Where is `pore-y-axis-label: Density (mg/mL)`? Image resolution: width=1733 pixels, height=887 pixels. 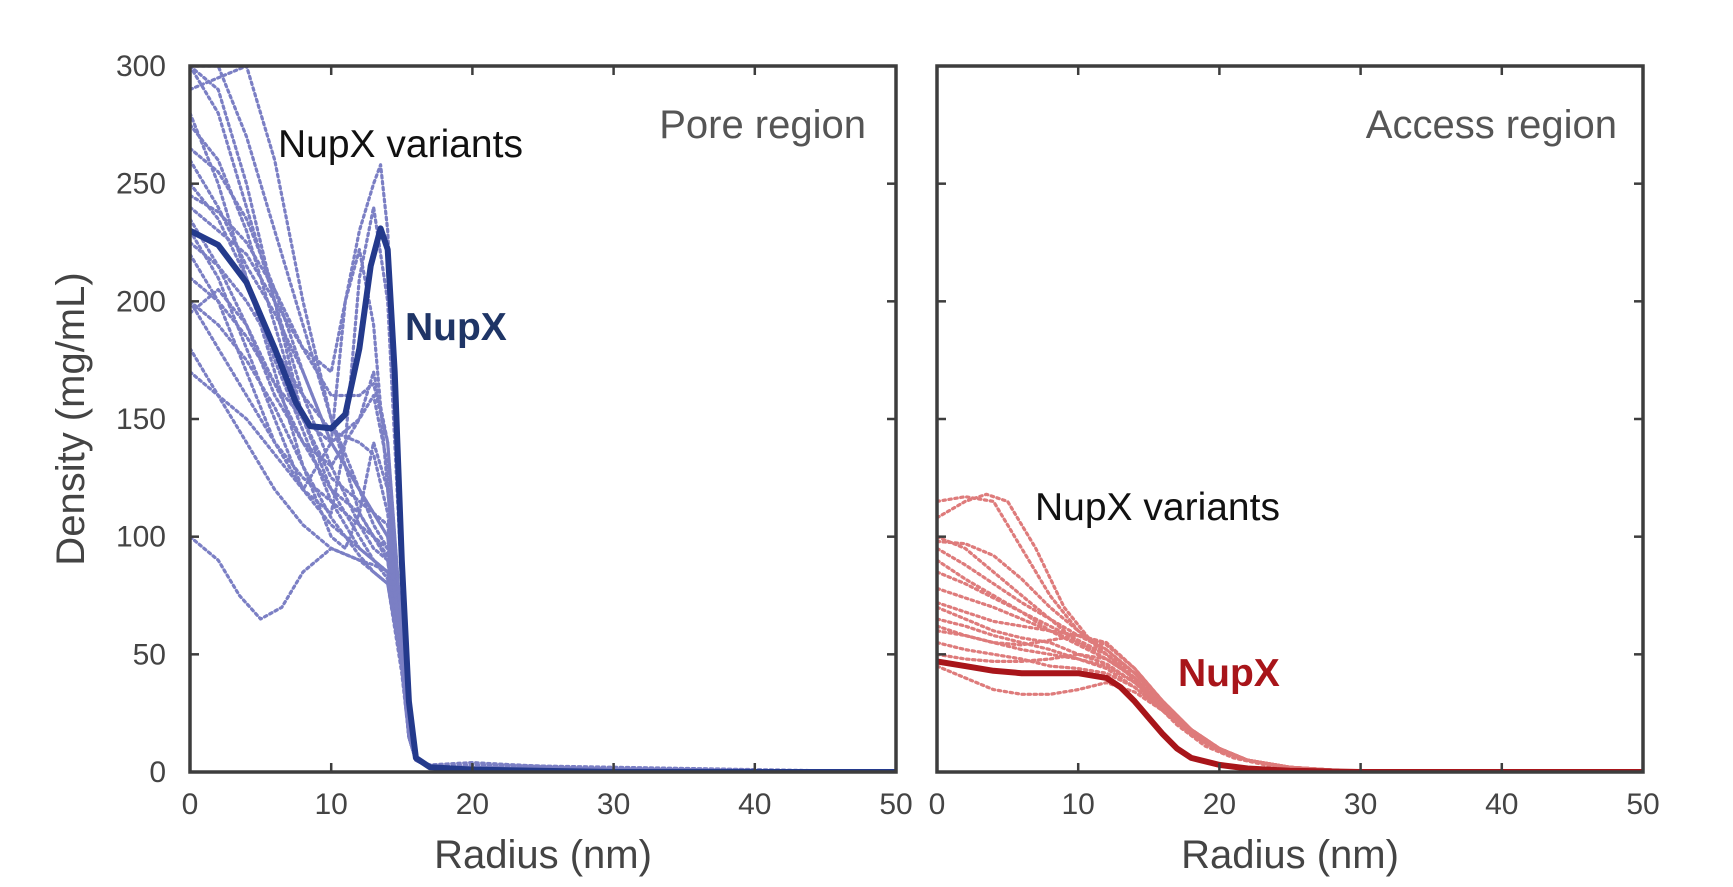
pore-y-axis-label: Density (mg/mL) is located at coordinates (71, 418).